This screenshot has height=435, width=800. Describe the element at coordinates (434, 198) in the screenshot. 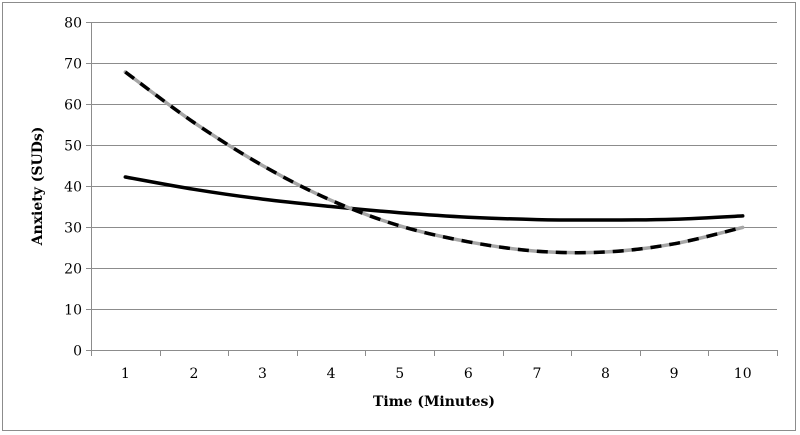

I see `series-1-solid-line` at that location.